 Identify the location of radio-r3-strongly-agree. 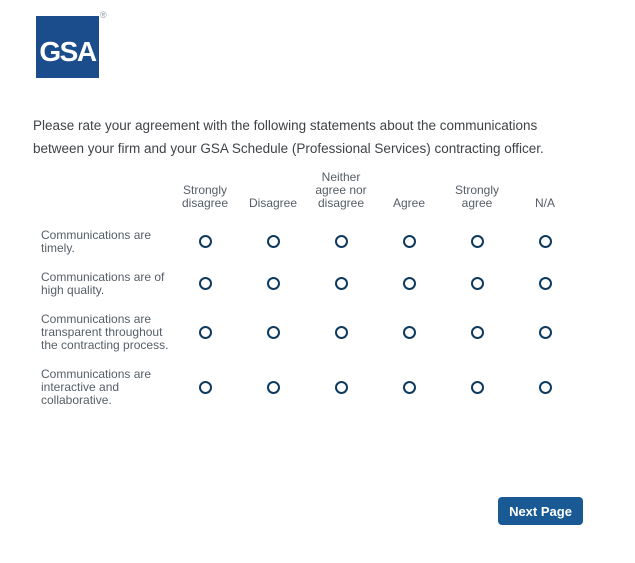
(477, 332).